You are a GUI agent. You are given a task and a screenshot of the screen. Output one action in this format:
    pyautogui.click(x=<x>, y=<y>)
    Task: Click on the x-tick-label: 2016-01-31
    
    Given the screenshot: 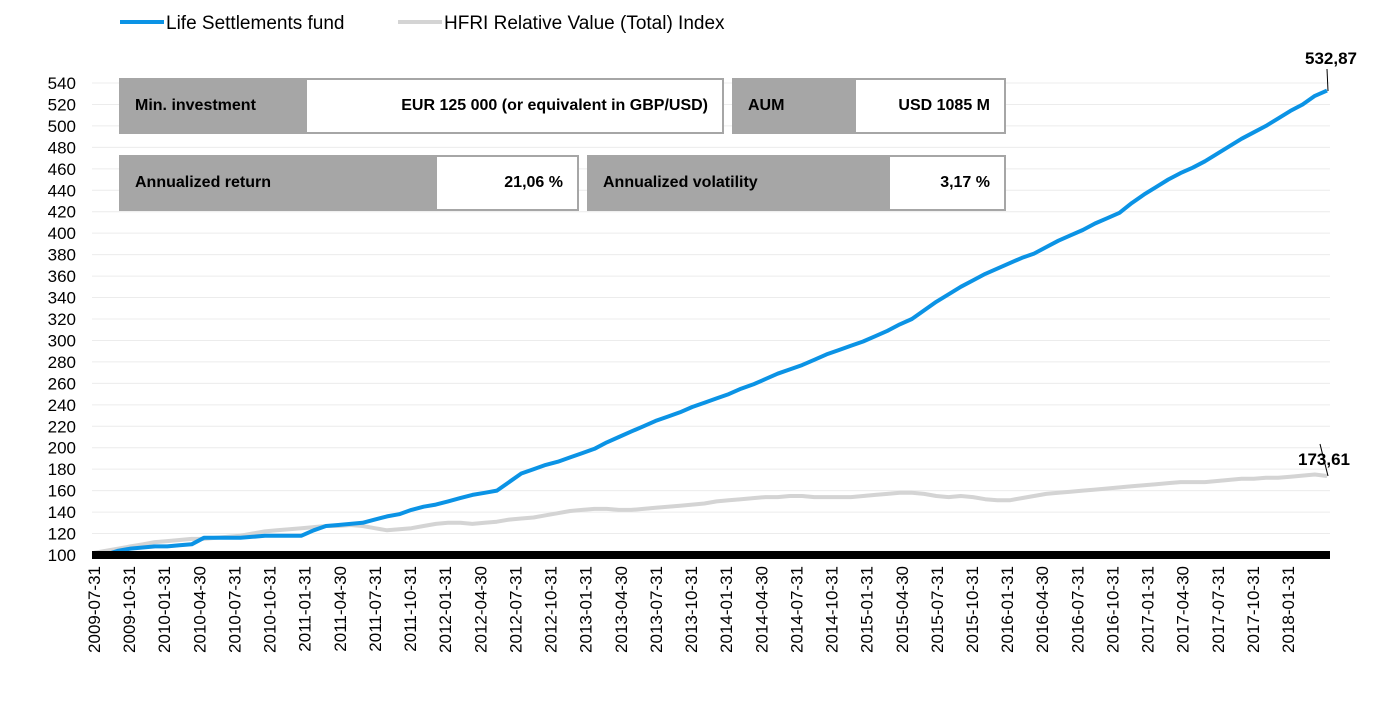 What is the action you would take?
    pyautogui.click(x=1007, y=609)
    